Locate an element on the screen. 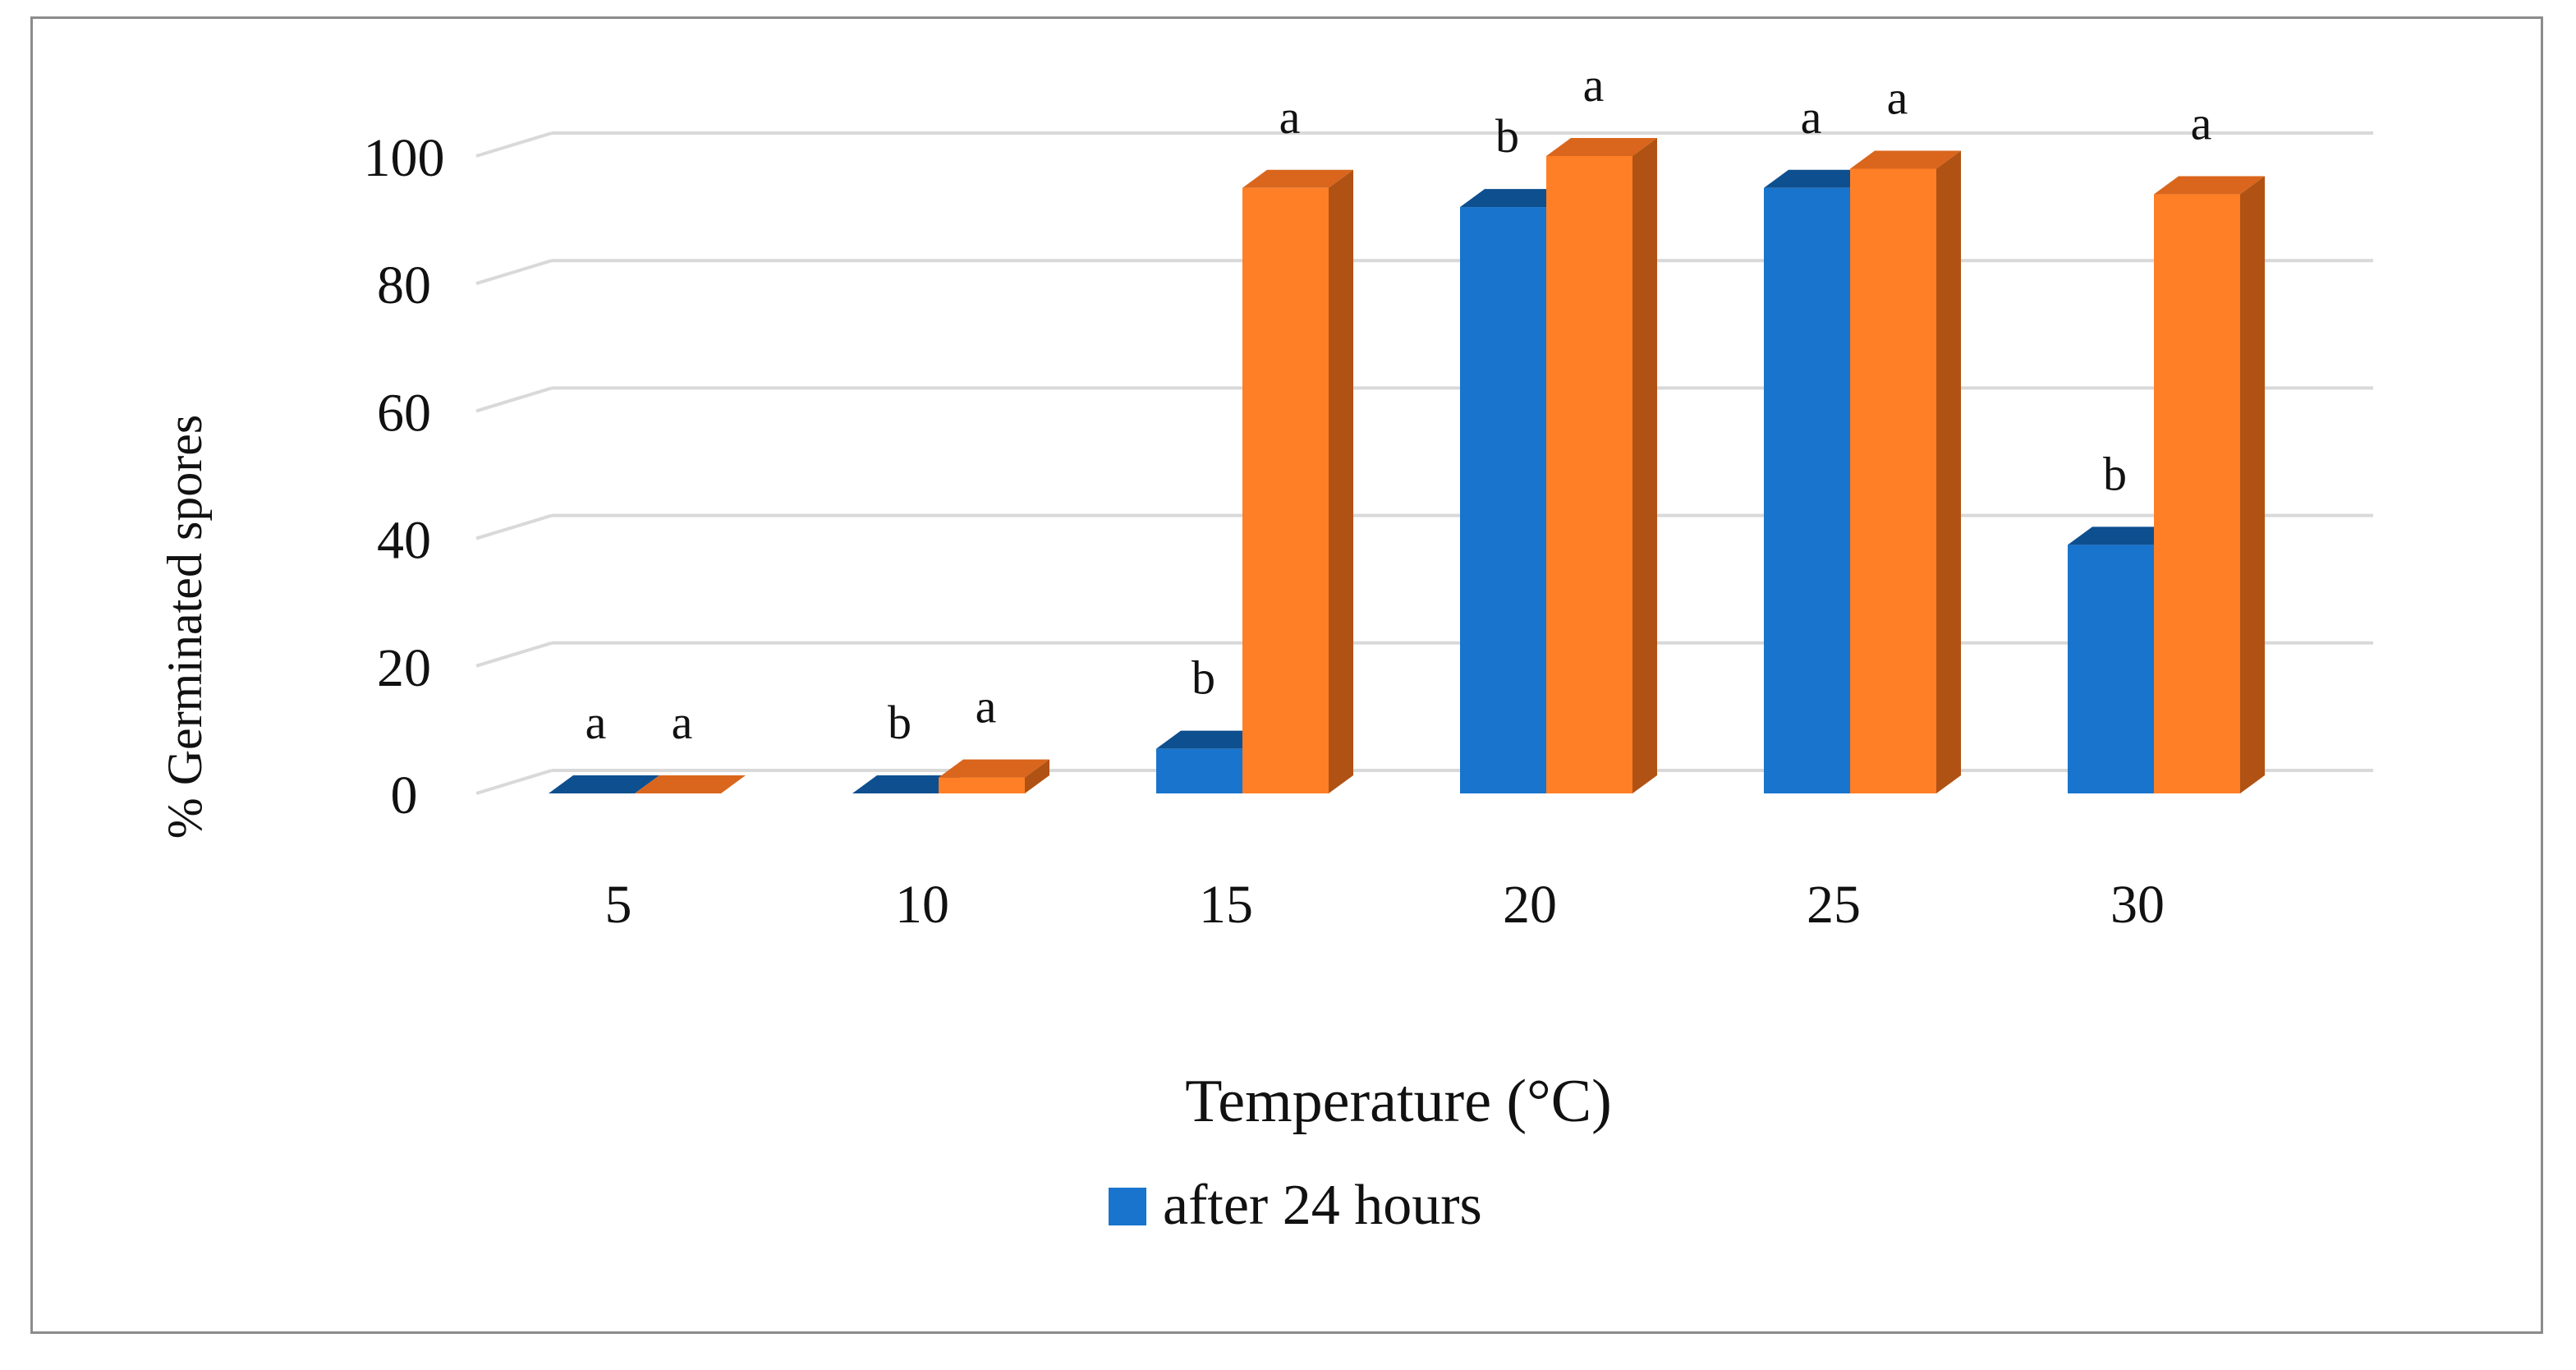 Image resolution: width=2576 pixels, height=1370 pixels. x-tick-label: 30 is located at coordinates (2137, 905).